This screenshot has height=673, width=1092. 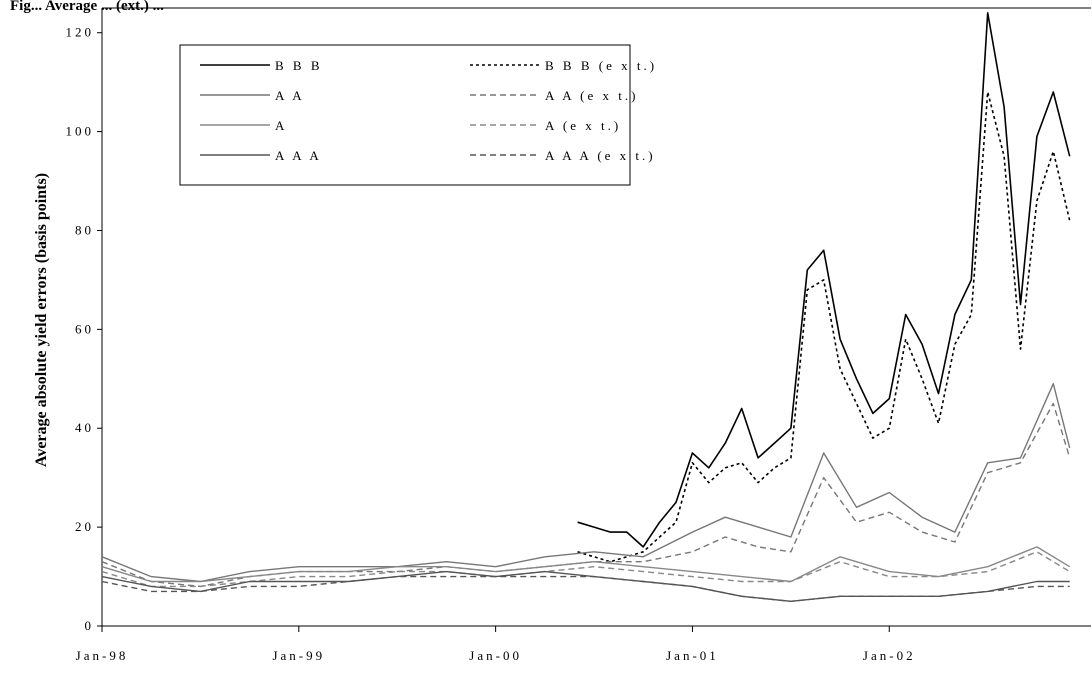 What do you see at coordinates (84, 328) in the screenshot?
I see `y-tick-label: 60` at bounding box center [84, 328].